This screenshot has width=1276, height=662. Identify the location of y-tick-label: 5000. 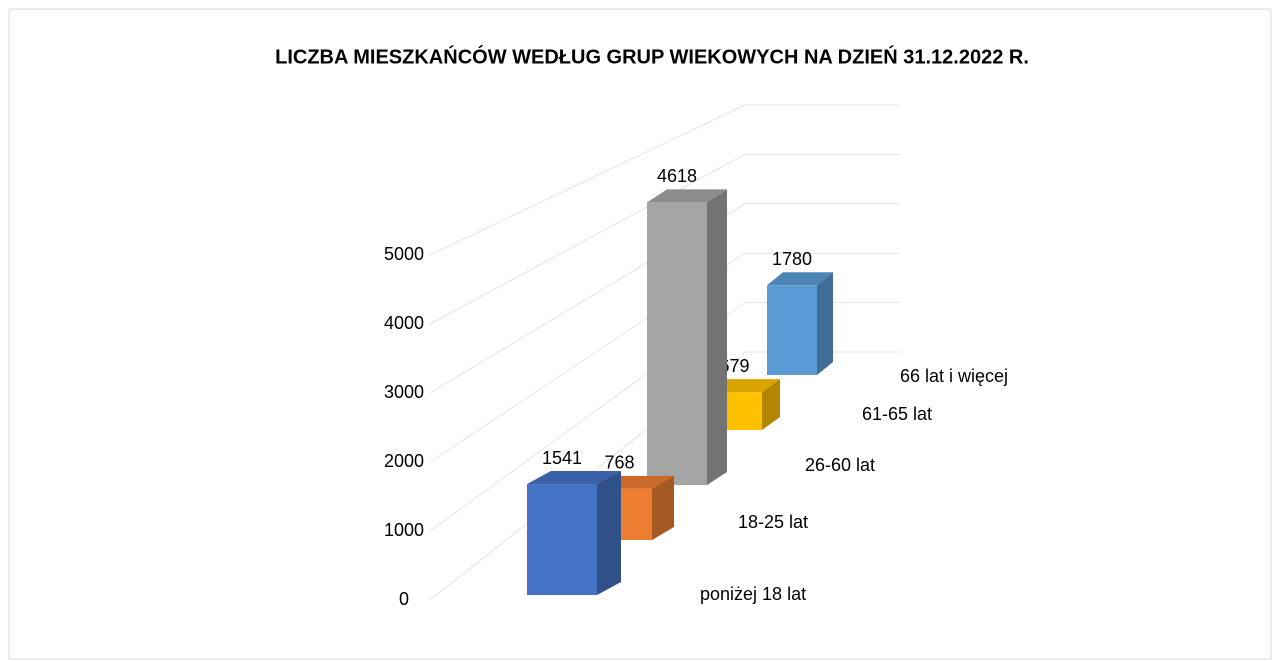
(404, 254).